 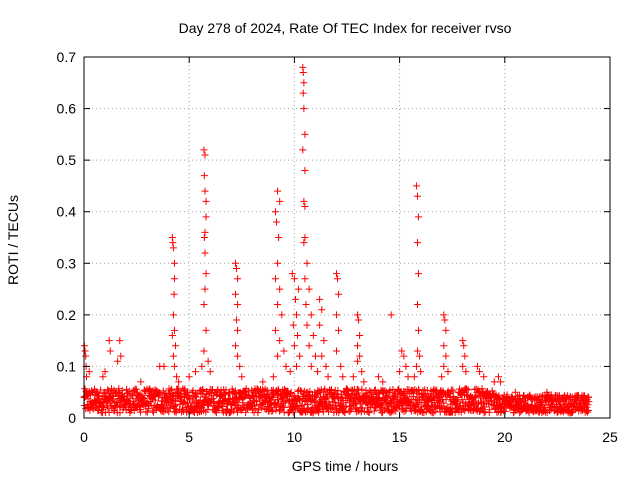 What do you see at coordinates (189, 437) in the screenshot?
I see `x-tick-label: 5` at bounding box center [189, 437].